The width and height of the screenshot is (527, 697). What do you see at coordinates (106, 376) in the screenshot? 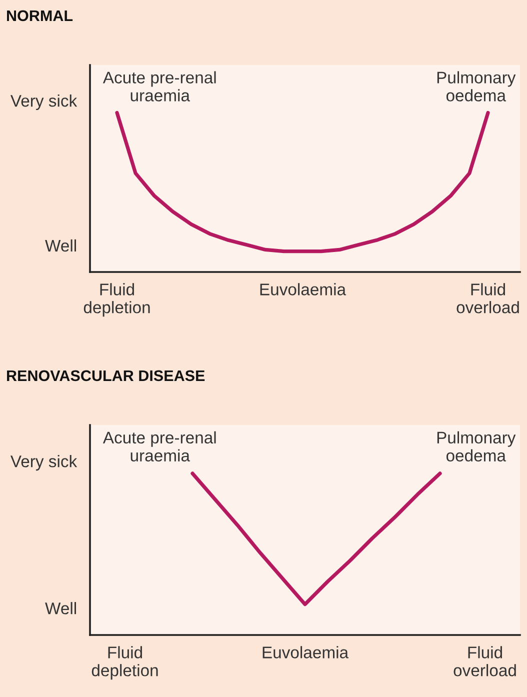
I see `chart-title: RENOVASCULAR DISEASE` at bounding box center [106, 376].